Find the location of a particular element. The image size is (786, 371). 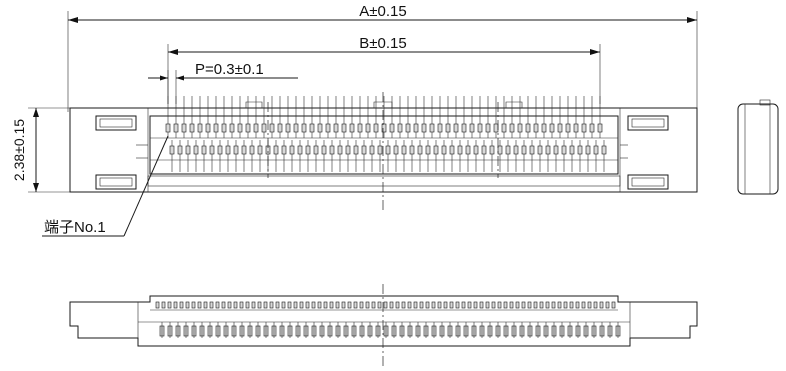

dimension-pitch: P=0.3±0.1 is located at coordinates (223, 82).